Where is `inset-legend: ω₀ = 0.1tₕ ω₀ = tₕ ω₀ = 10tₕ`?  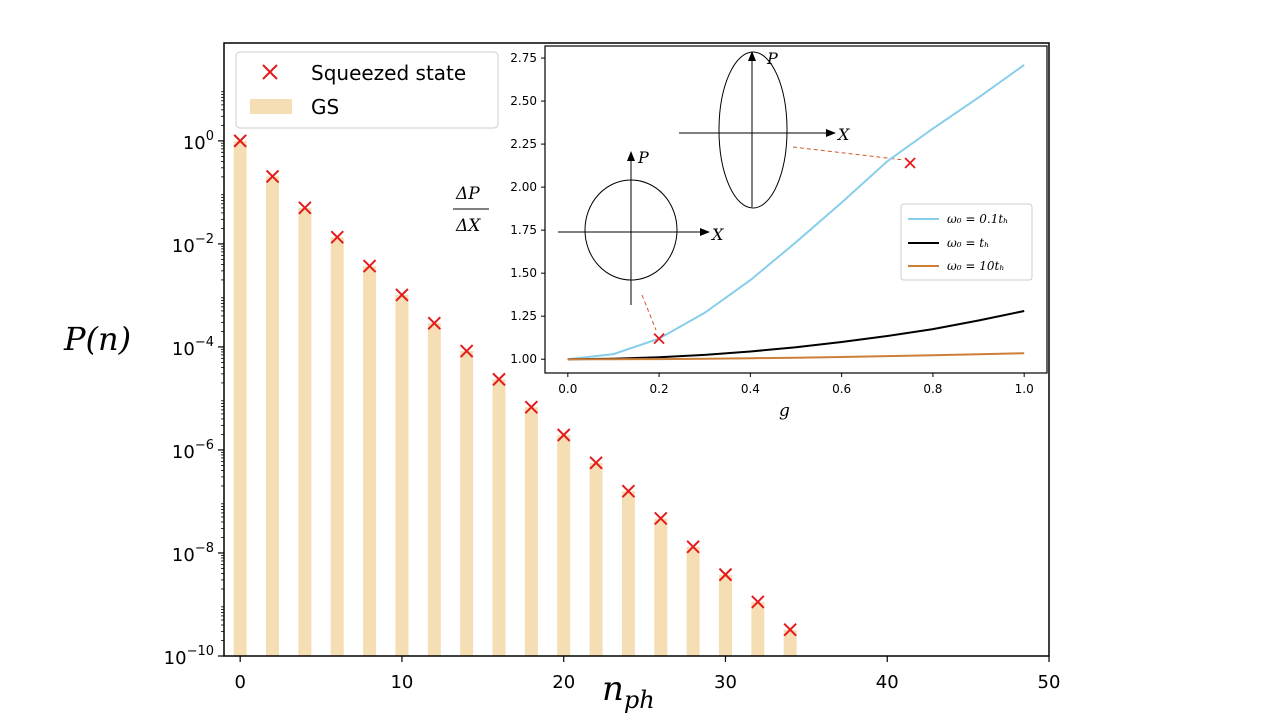
inset-legend: ω₀ = 0.1tₕ ω₀ = tₕ ω₀ = 10tₕ is located at coordinates (966, 242).